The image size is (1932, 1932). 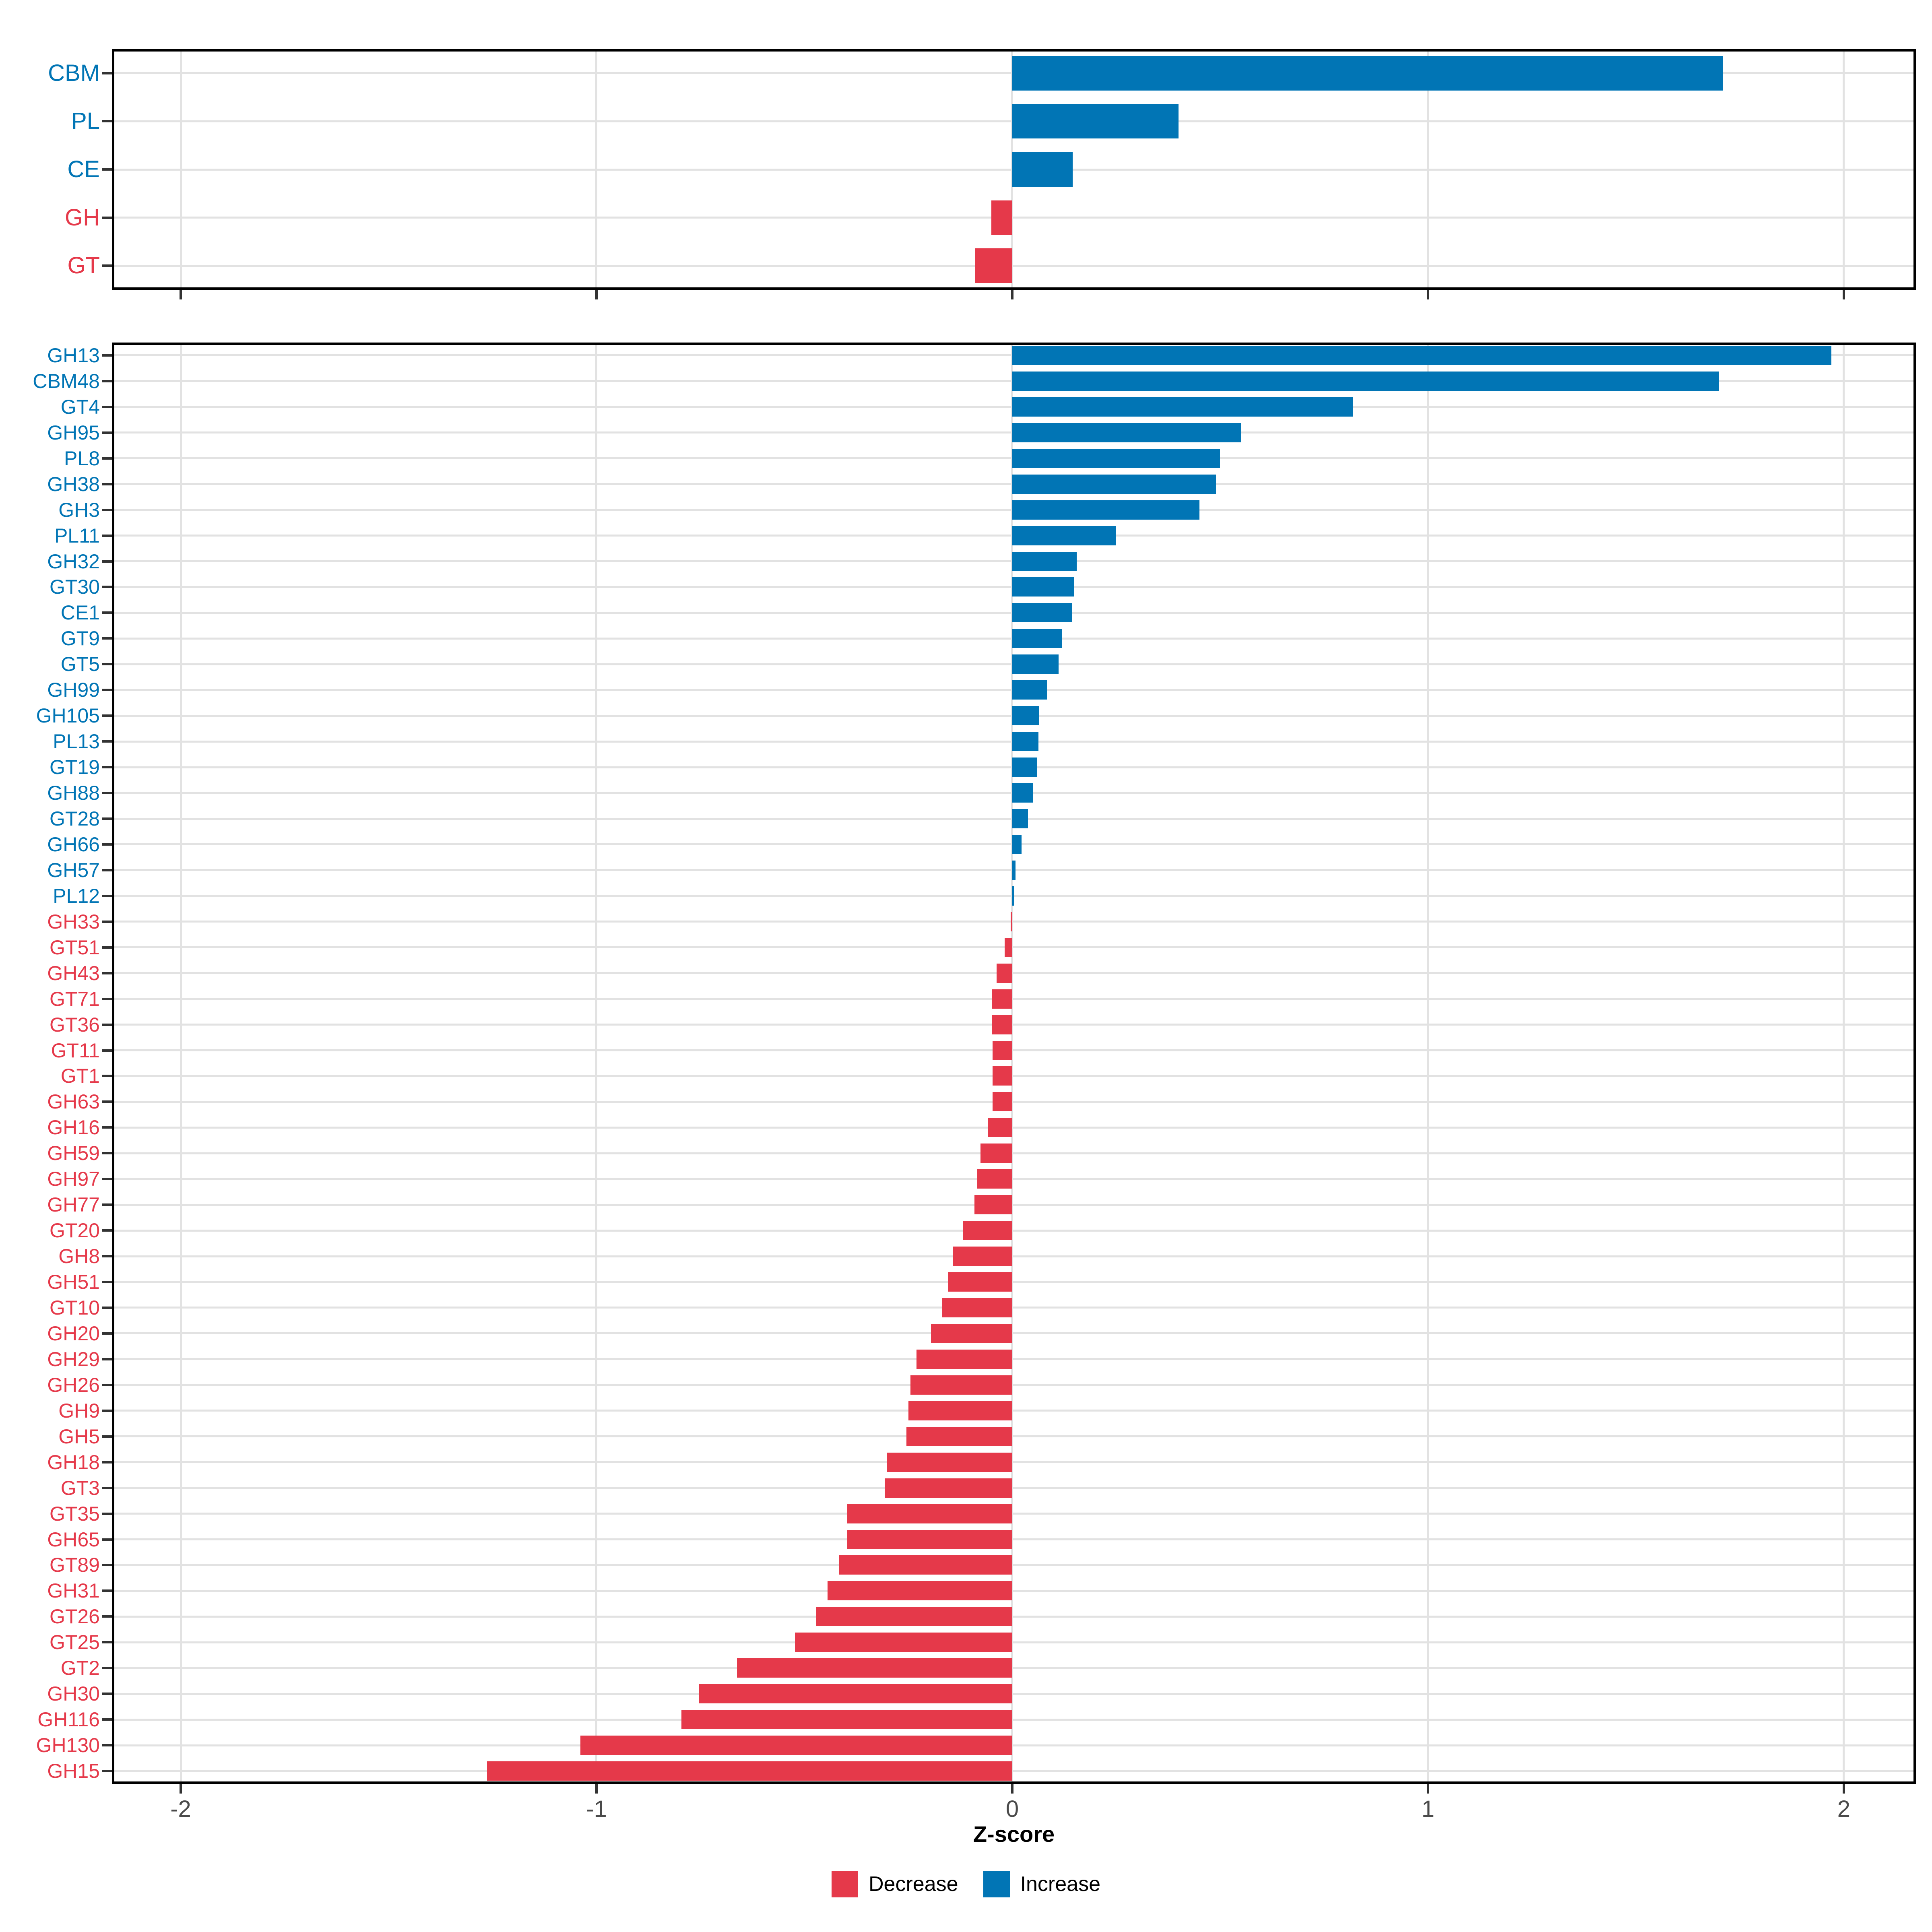 What do you see at coordinates (1014, 265) in the screenshot?
I see `gridline-row-GT` at bounding box center [1014, 265].